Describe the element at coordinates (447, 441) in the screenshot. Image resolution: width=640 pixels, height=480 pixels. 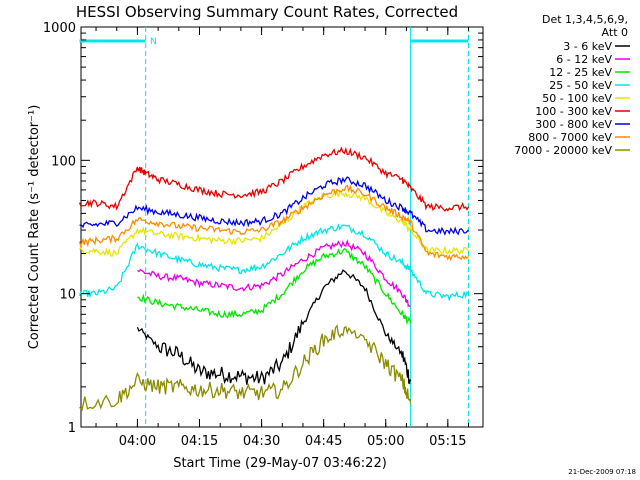
I see `x-tick-label: 05:15` at that location.